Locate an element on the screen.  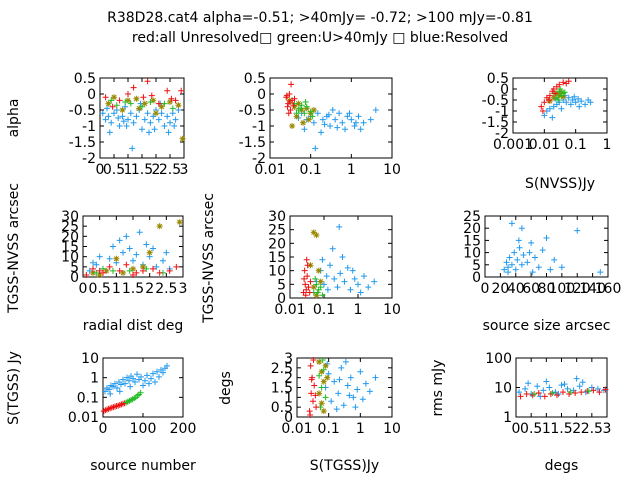
x-tick-label: 0.5 is located at coordinates (531, 429).